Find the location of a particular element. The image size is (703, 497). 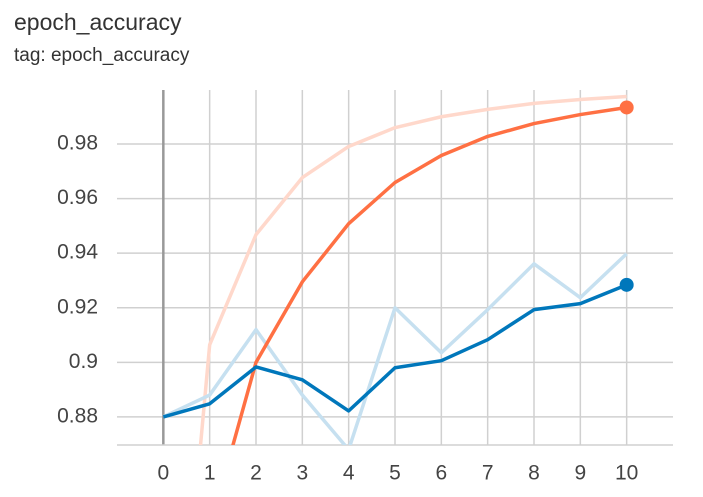

x-tick-label: 10 is located at coordinates (626, 473).